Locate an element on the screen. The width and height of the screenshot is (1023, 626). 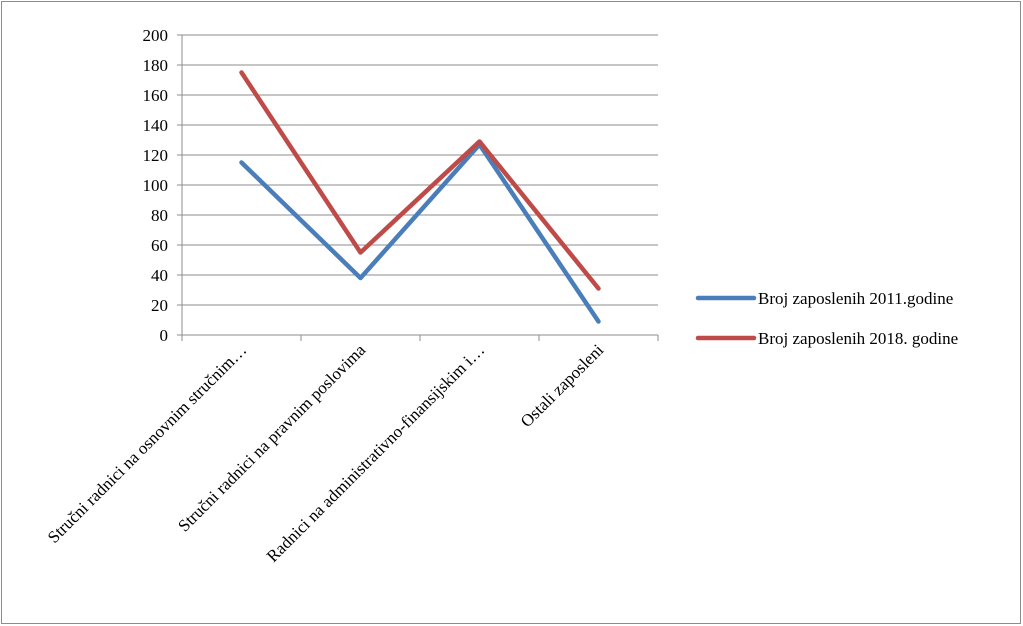
y-tick-labels: 0 20 40 60 80 100 120 140 160 180 200 is located at coordinates (156, 185).